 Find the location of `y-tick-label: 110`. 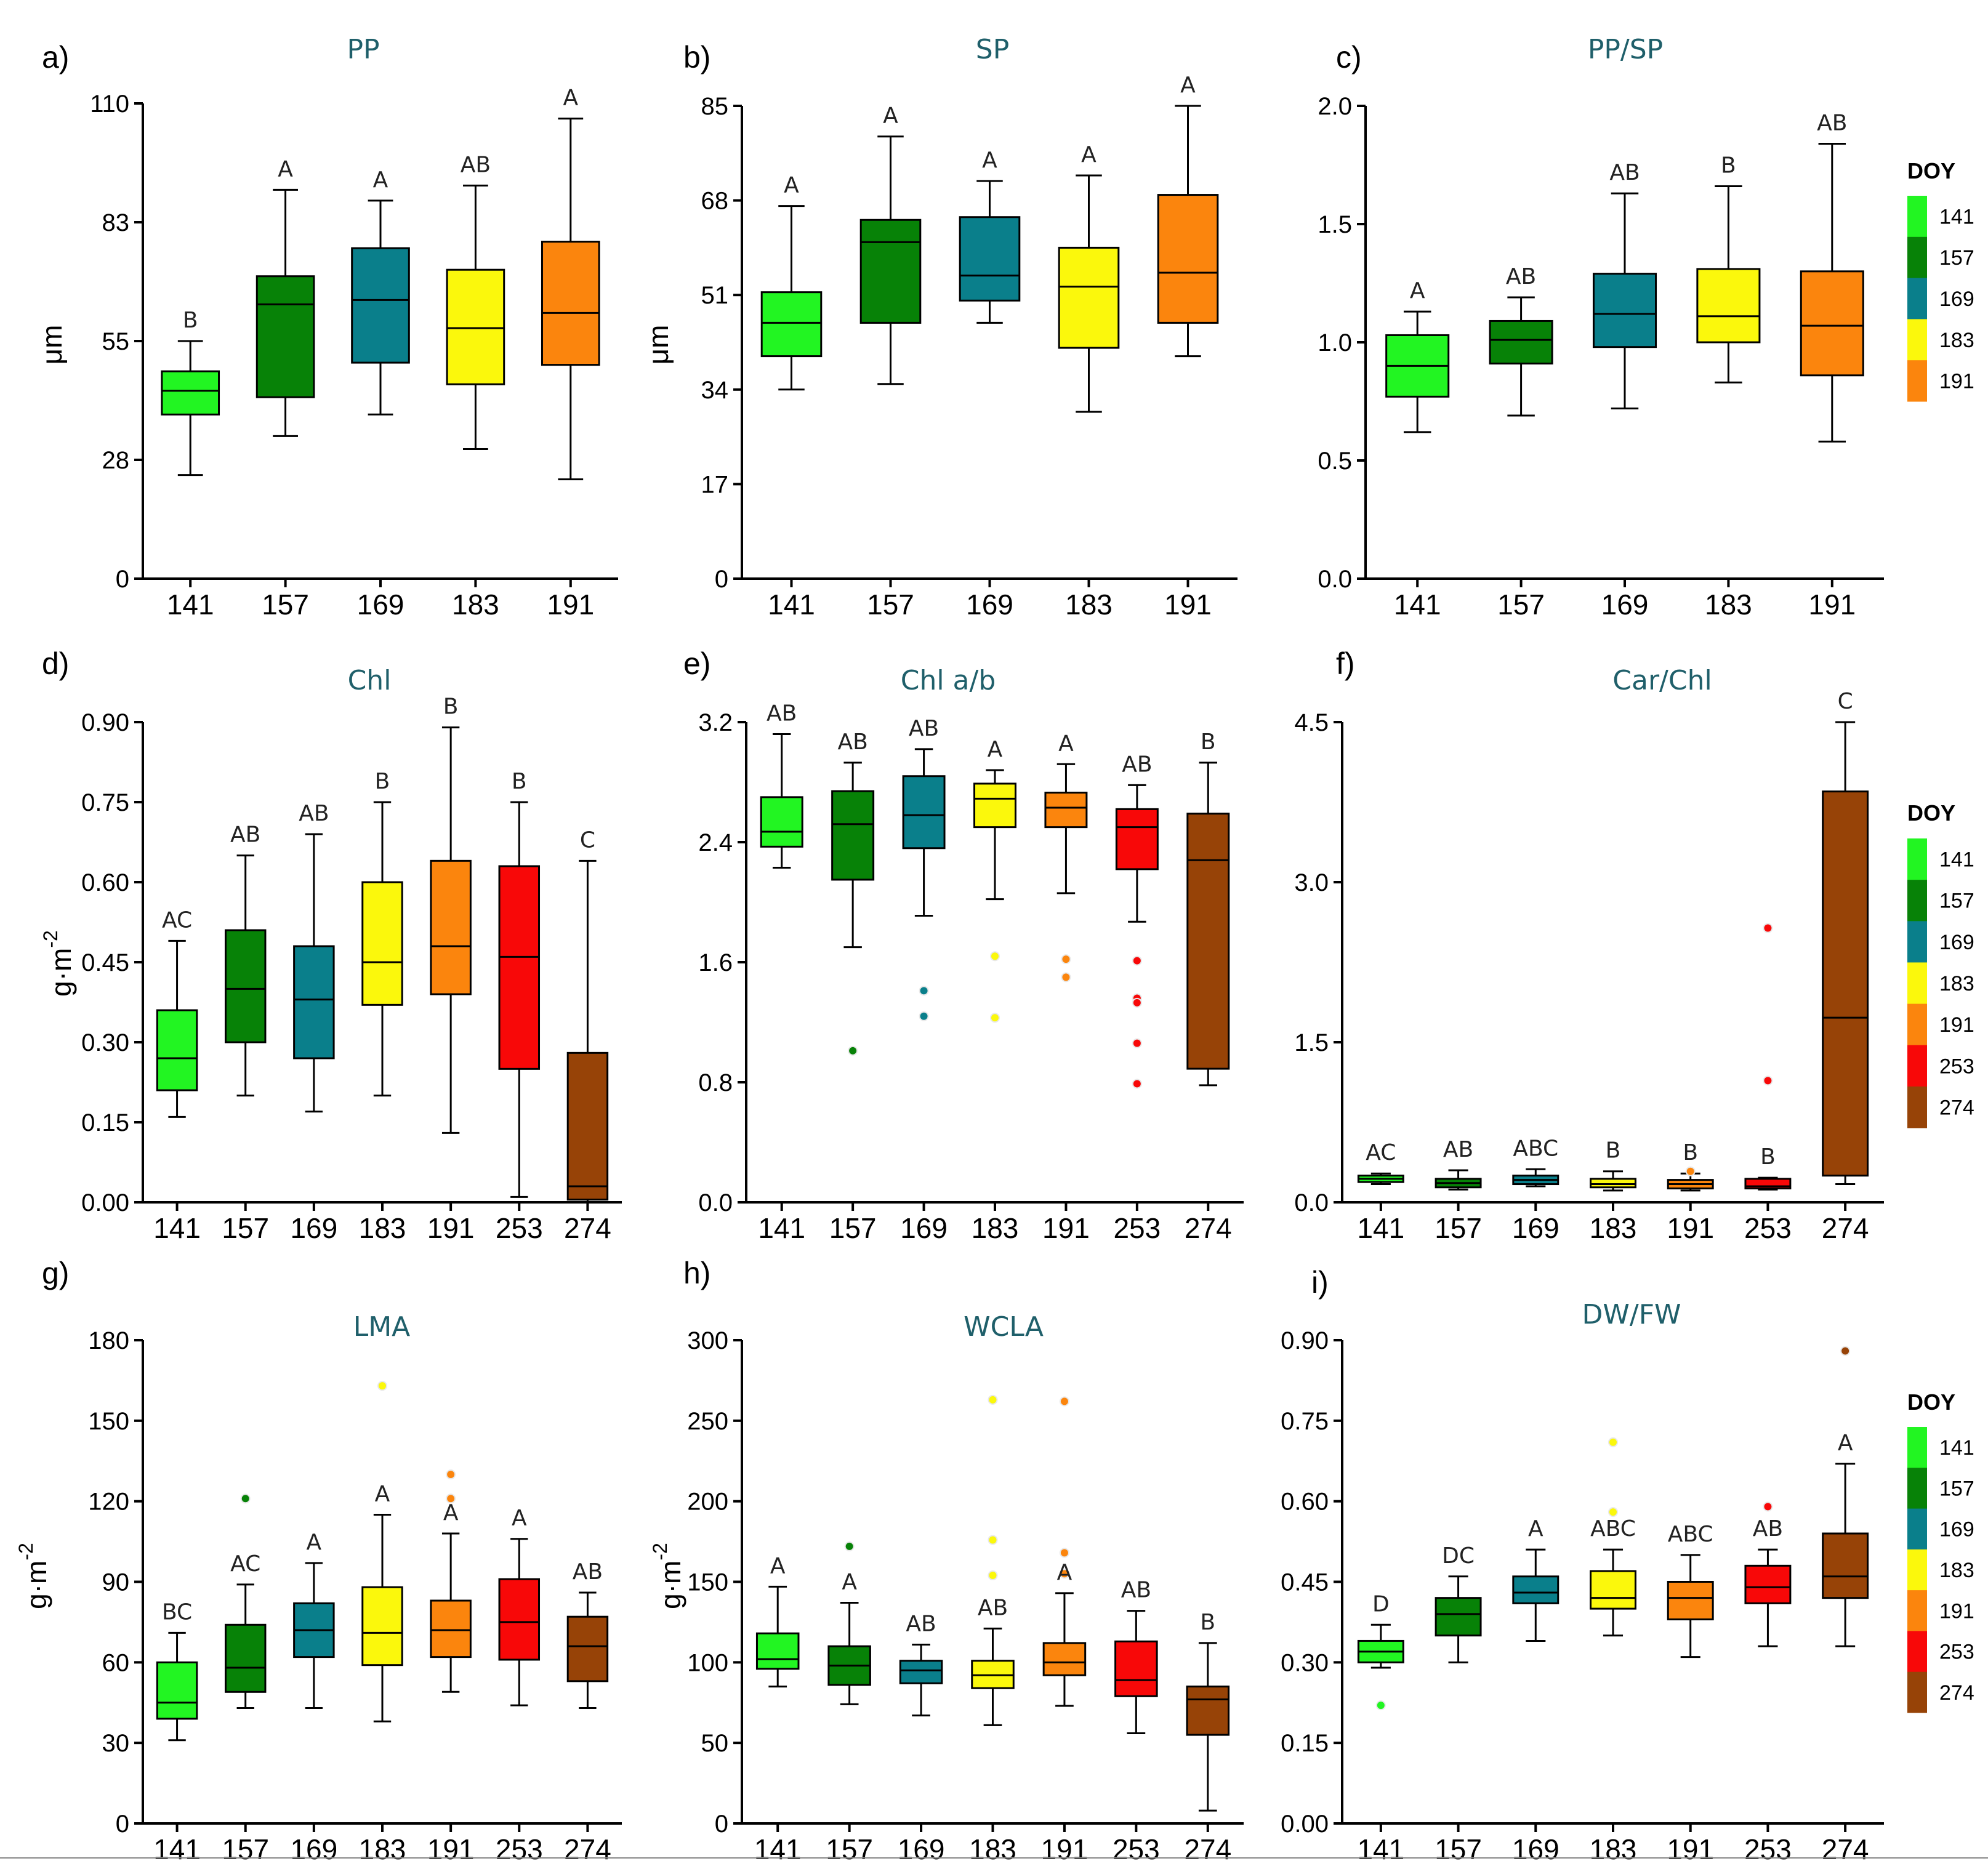

y-tick-label: 110 is located at coordinates (109, 104).